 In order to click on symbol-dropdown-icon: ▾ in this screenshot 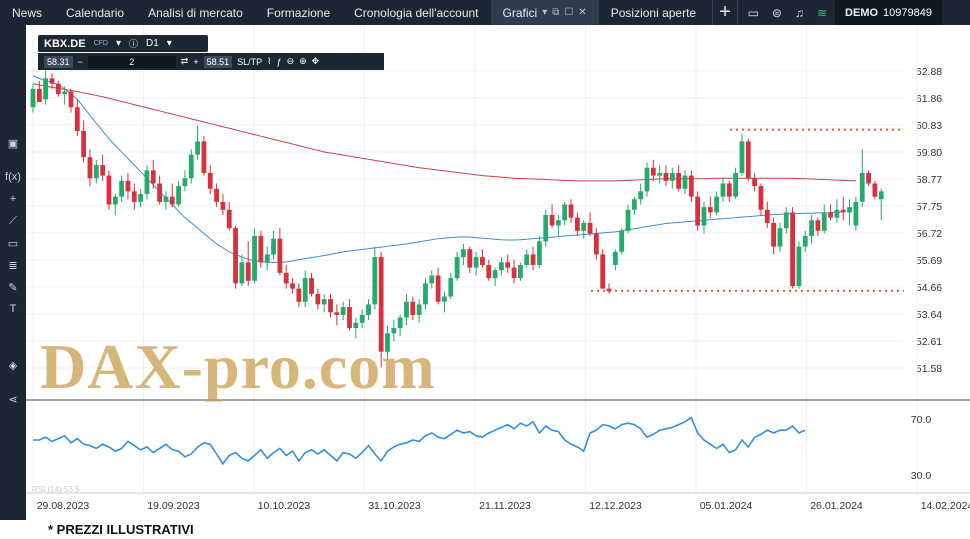, I will do `click(118, 43)`.